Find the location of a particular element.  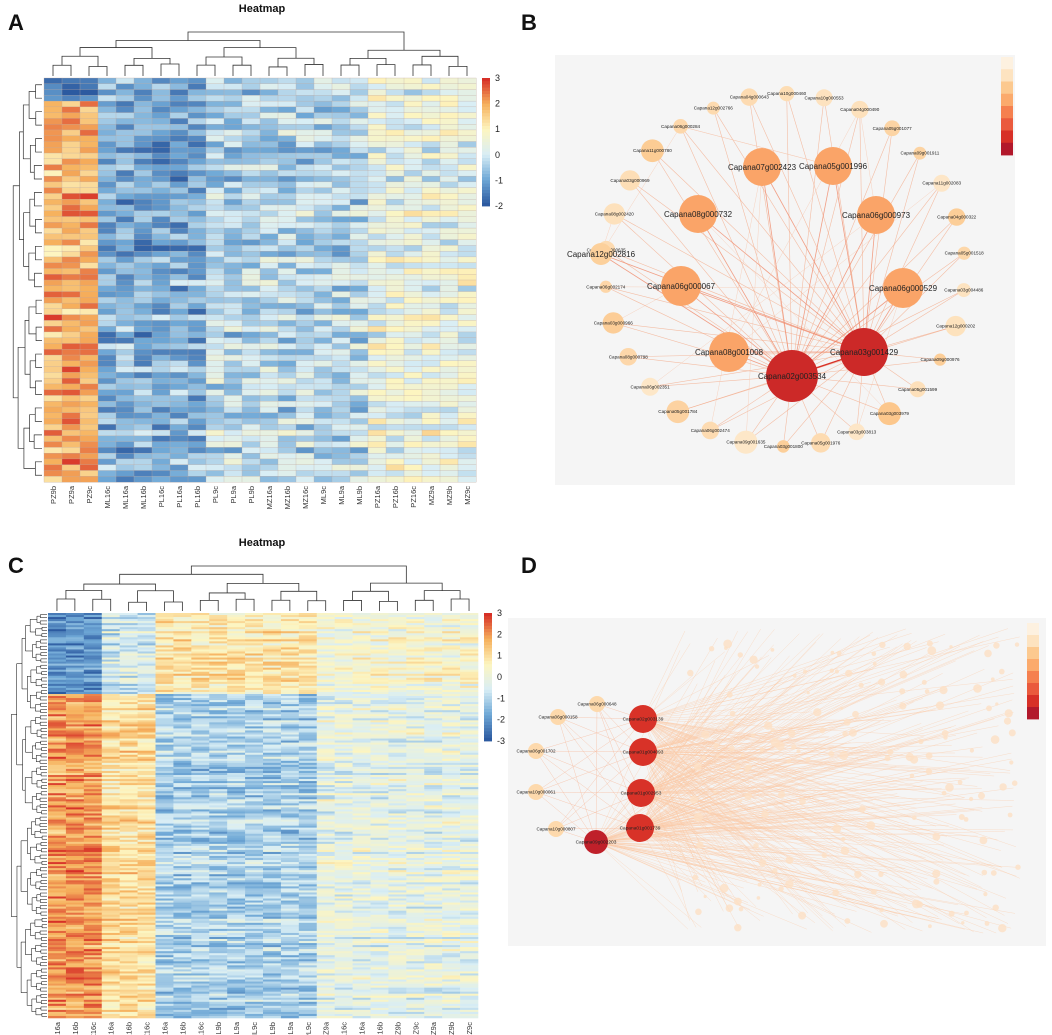

network-node-label: Capana06g002474 is located at coordinates (711, 430).